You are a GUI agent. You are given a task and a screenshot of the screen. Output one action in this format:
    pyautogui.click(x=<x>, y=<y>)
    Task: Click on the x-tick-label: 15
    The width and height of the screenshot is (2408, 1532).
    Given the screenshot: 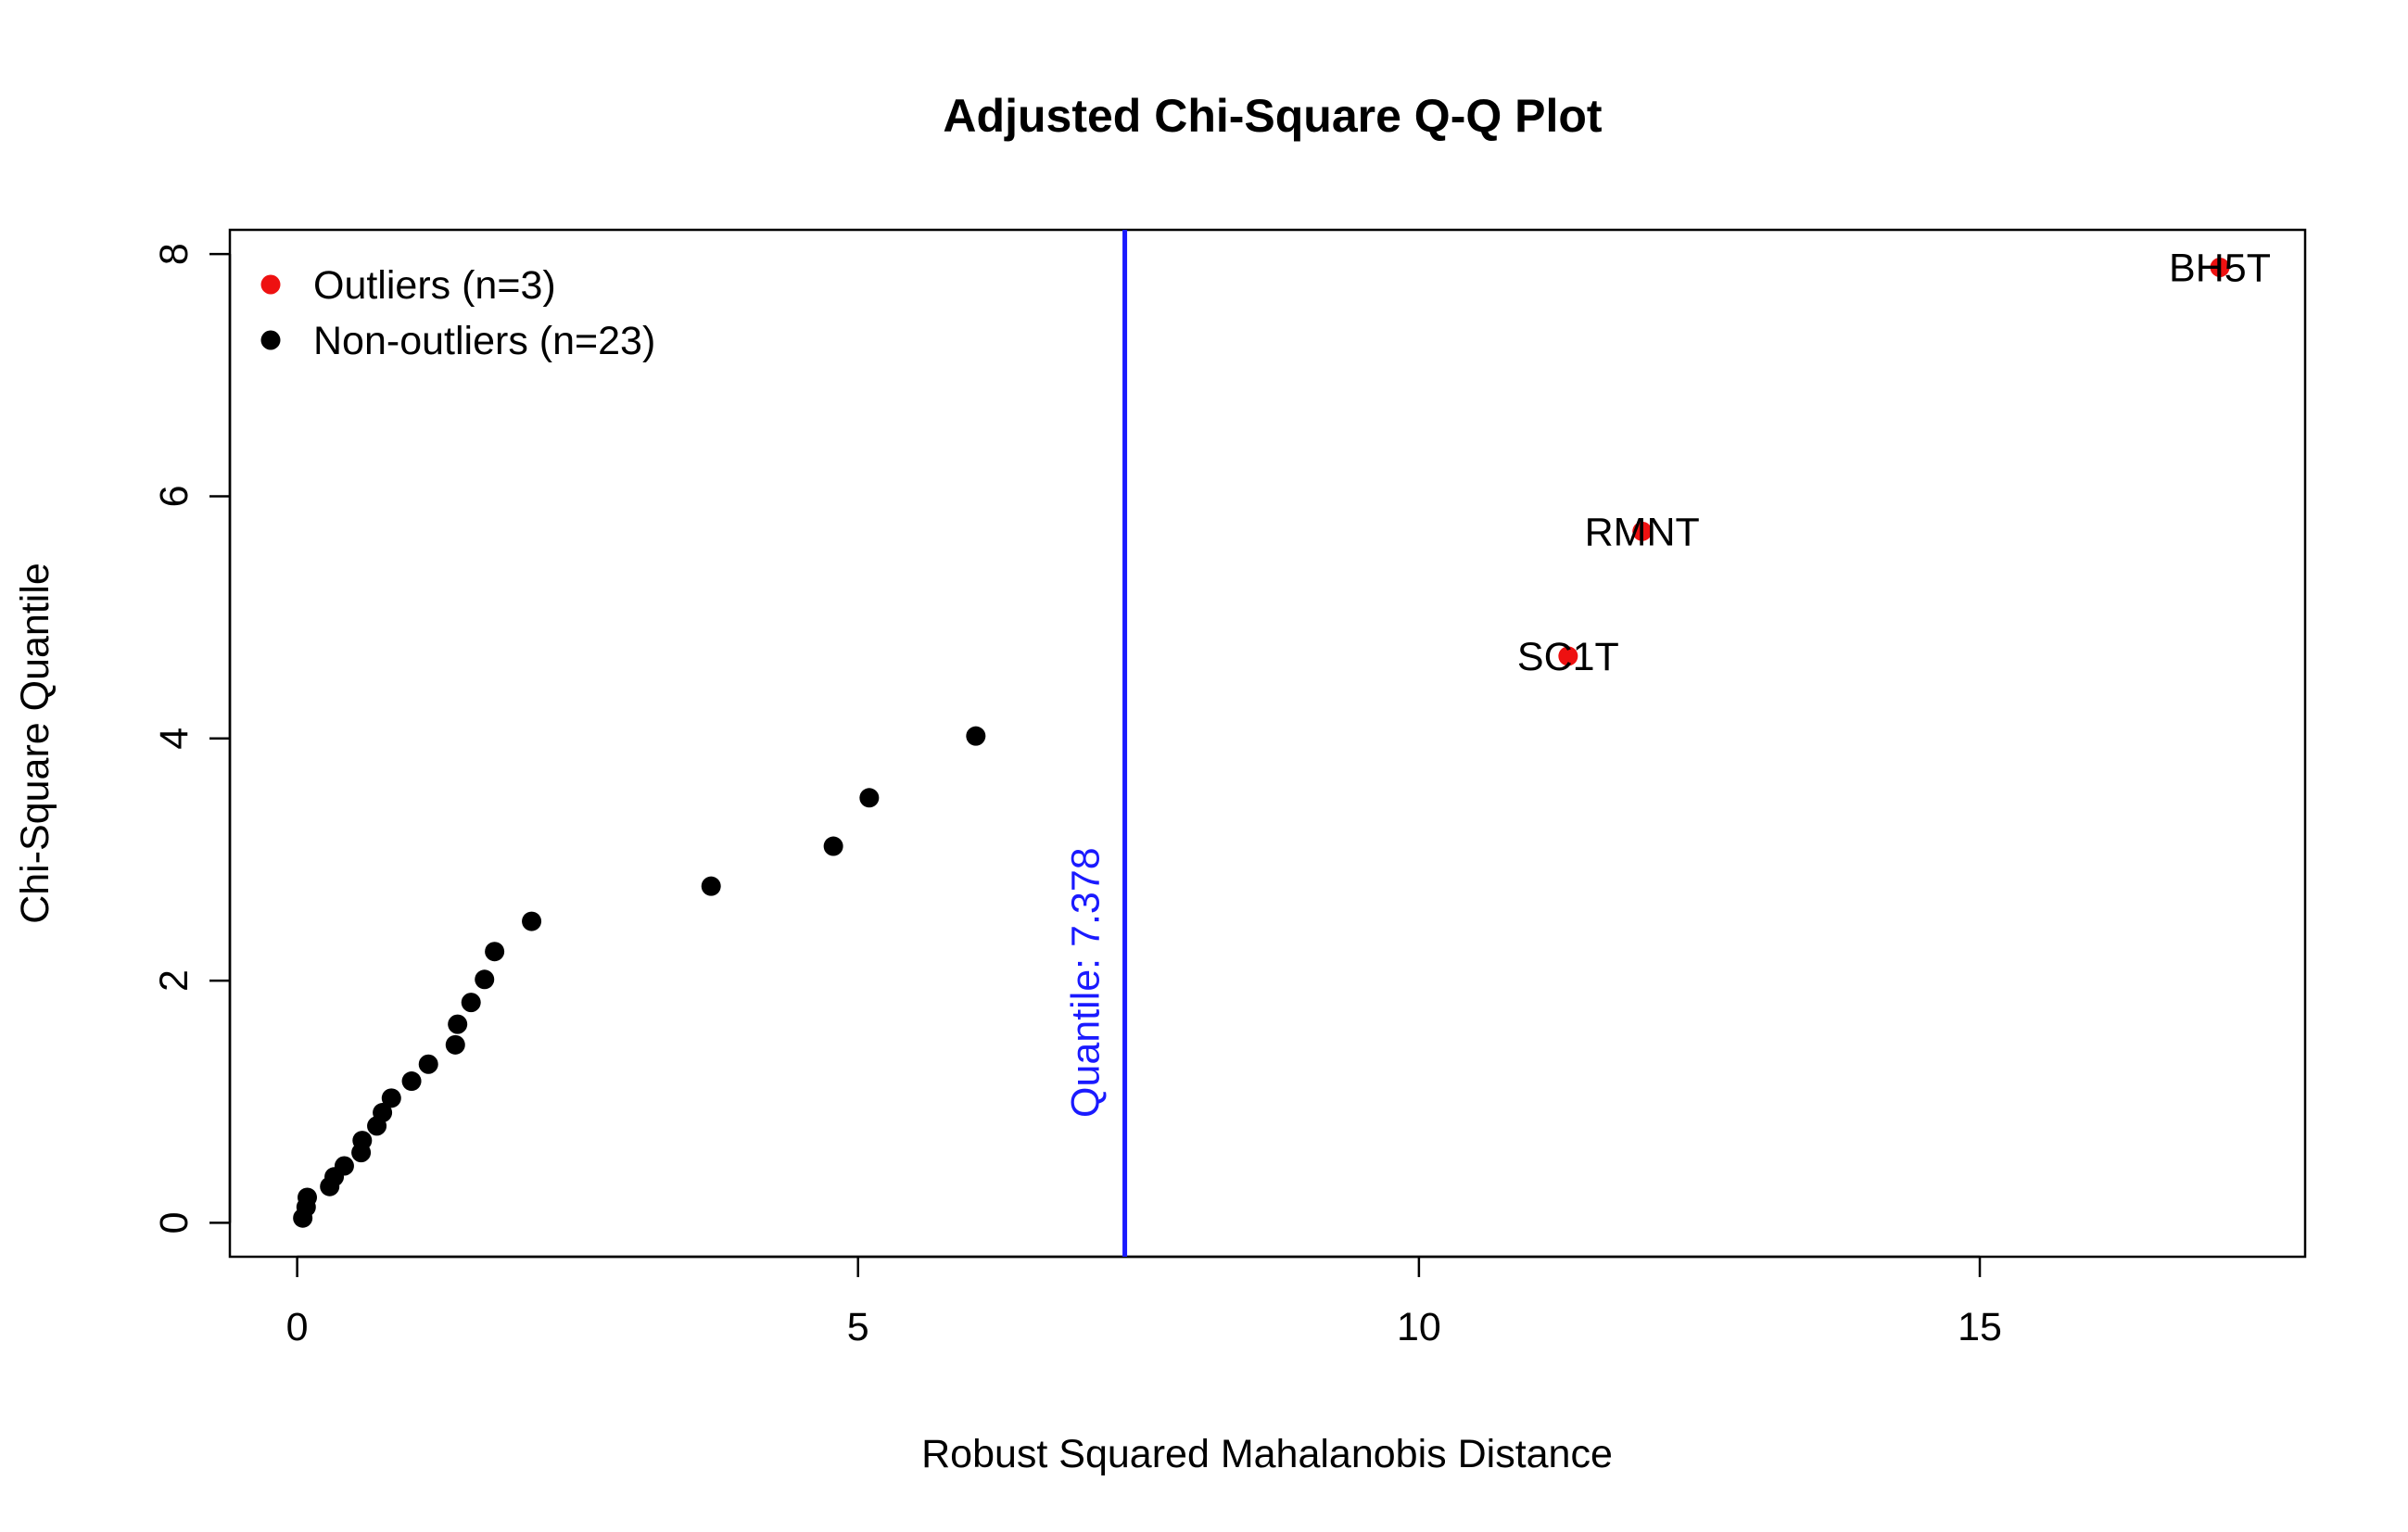 What is the action you would take?
    pyautogui.click(x=1980, y=1327)
    